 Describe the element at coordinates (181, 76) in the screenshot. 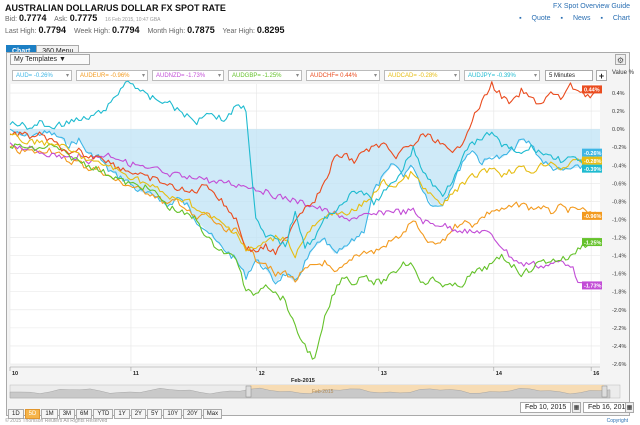

I see `series-button-label: AUDNZD= -1.73%` at that location.